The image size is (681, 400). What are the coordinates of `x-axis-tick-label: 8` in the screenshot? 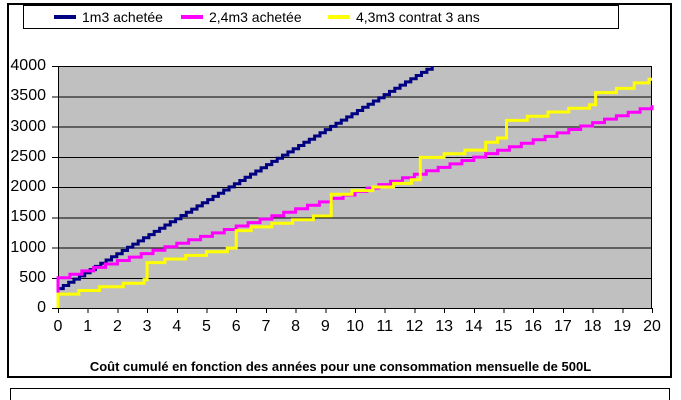 It's located at (296, 326).